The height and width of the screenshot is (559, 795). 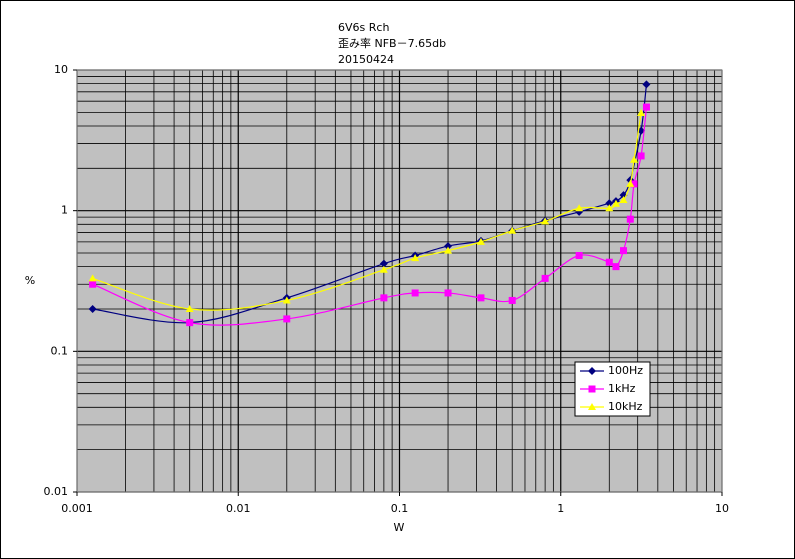 I want to click on legend-label: 100Hz, so click(x=625, y=370).